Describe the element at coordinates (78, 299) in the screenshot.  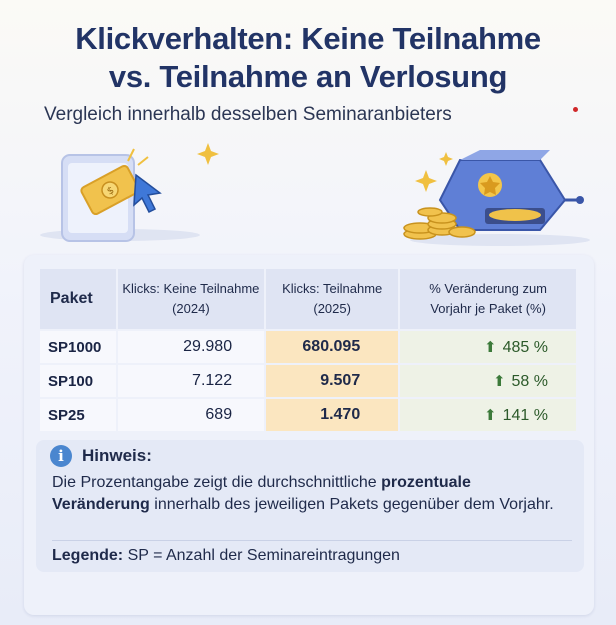
I see `header-paket: Paket` at that location.